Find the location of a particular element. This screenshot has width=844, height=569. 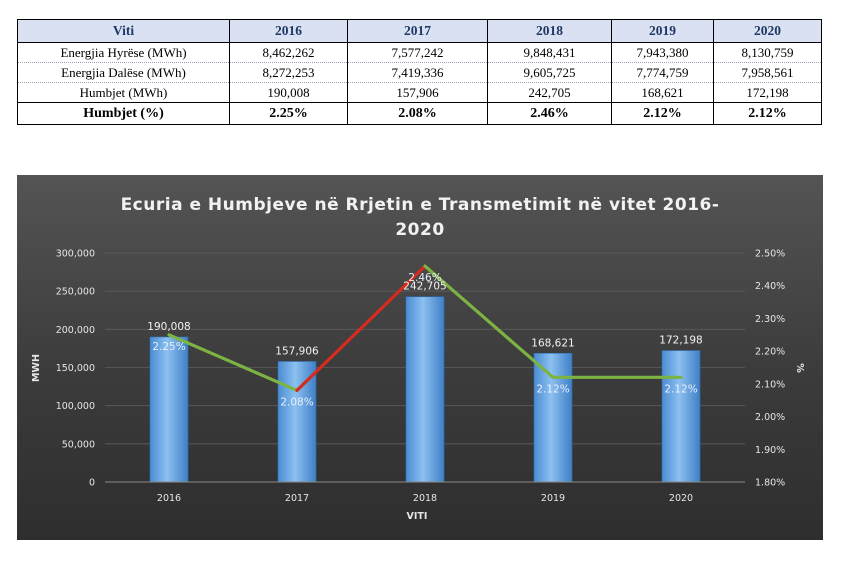

y-tick-label: 300,000 is located at coordinates (75, 254).